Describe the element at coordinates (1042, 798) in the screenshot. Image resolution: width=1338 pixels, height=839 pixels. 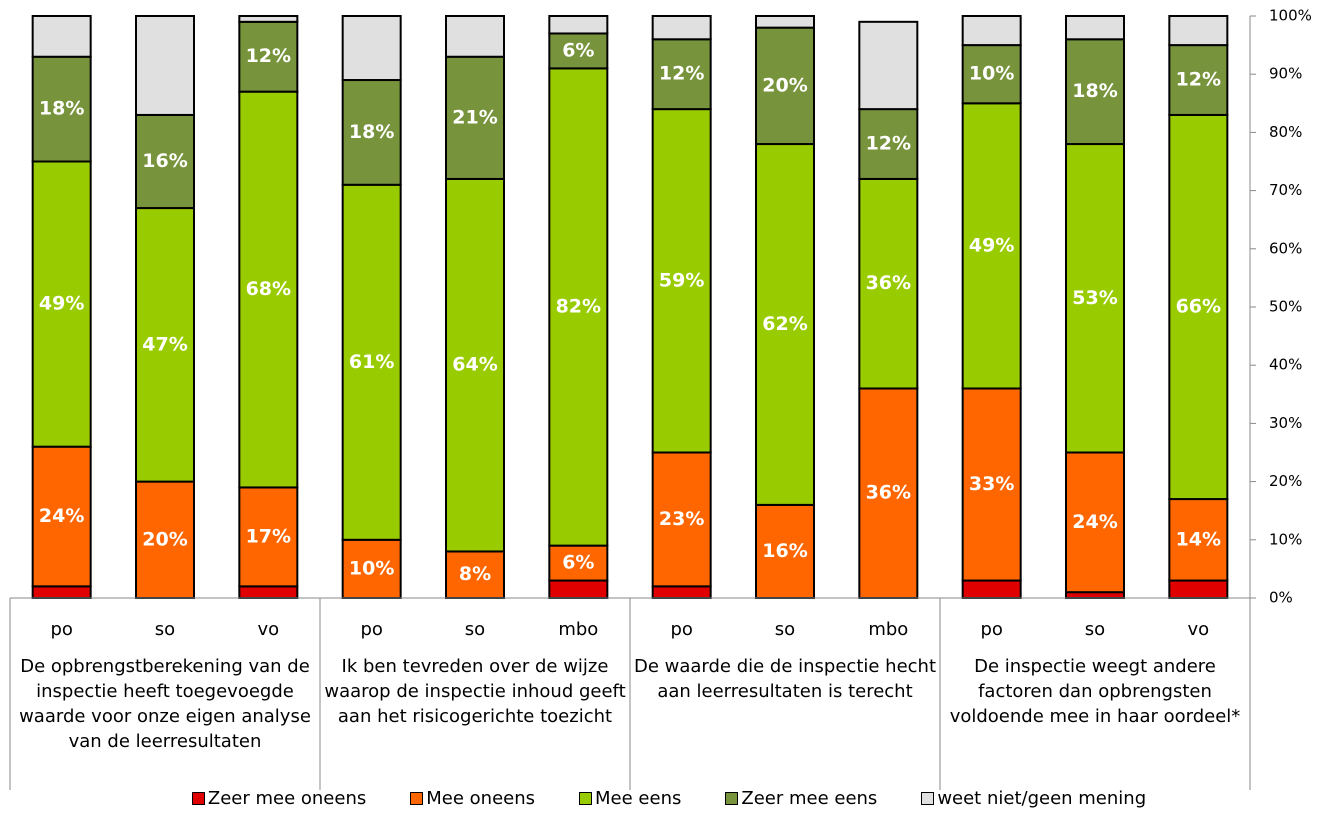
I see `legend-label: weet niet/geen mening` at that location.